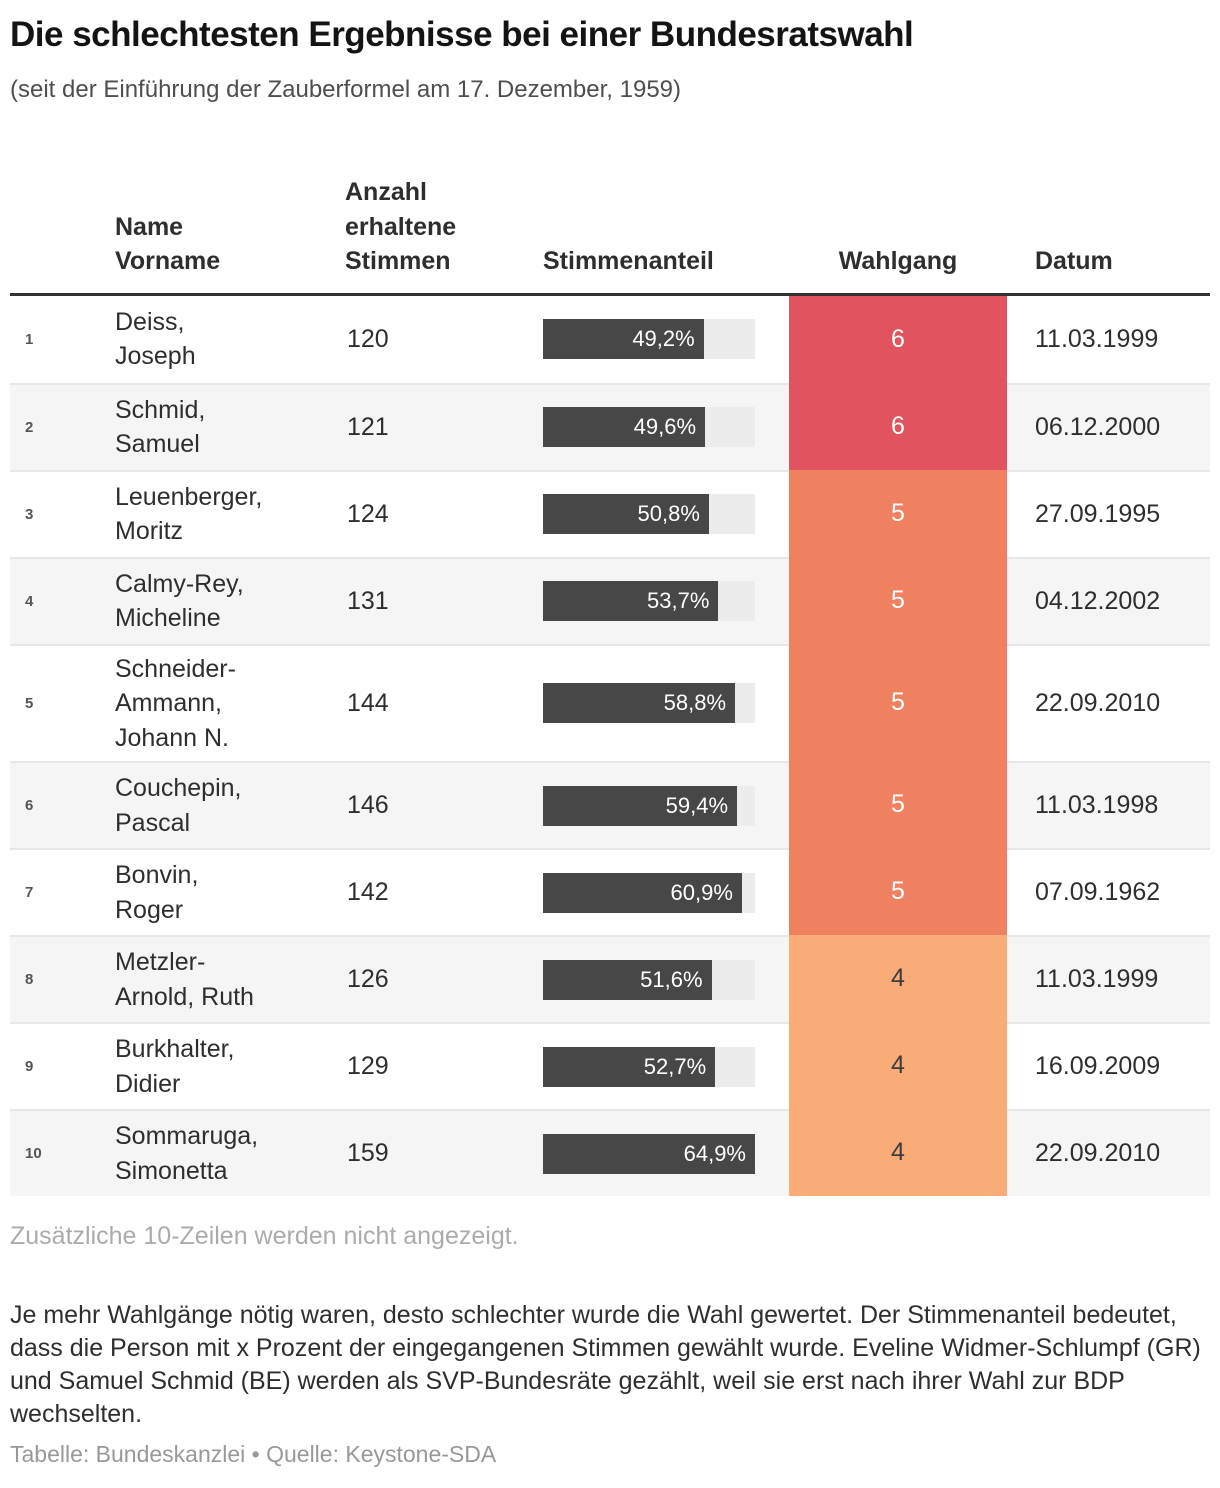  I want to click on row-votes: 126, so click(444, 979).